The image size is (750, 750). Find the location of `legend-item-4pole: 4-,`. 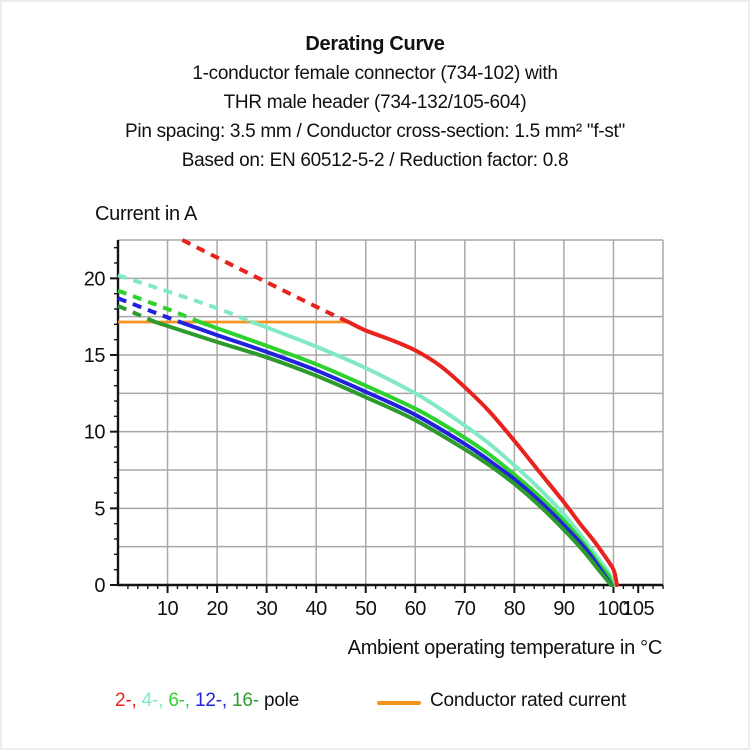

legend-item-4pole: 4-, is located at coordinates (155, 700).